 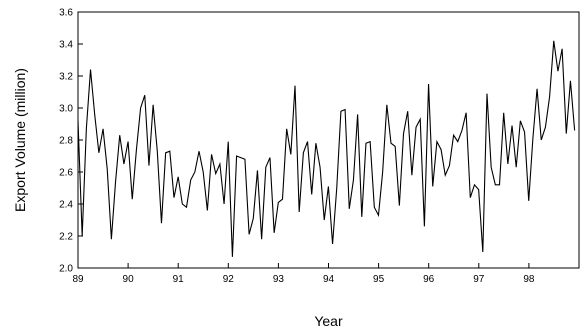 I want to click on x-tick-label: 92, so click(x=229, y=279).